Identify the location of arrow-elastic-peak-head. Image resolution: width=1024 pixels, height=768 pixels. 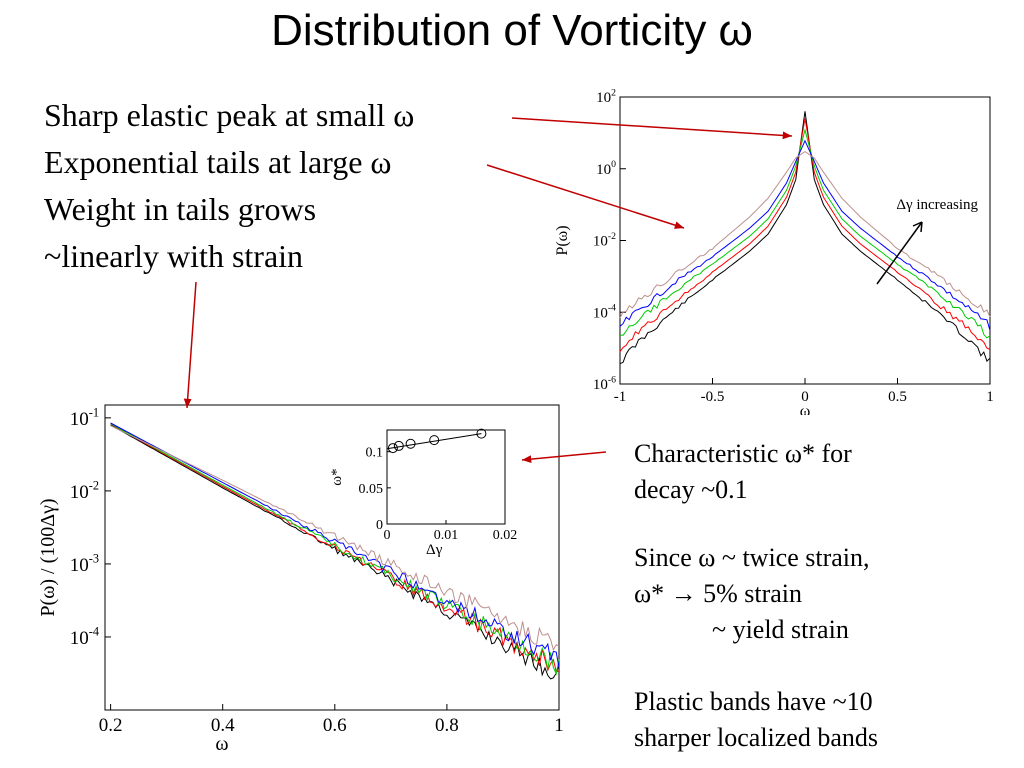
(787, 135).